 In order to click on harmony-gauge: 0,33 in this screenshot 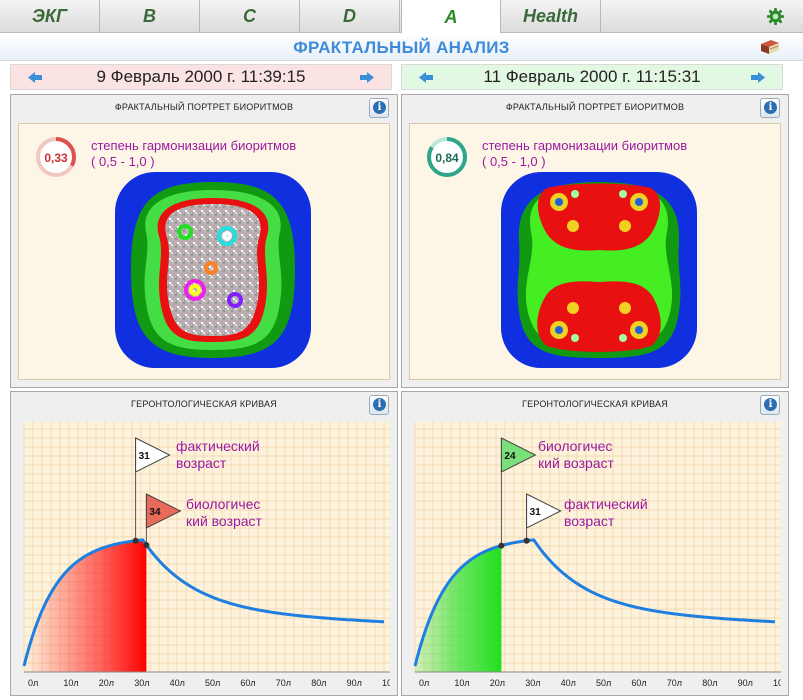, I will do `click(56, 157)`.